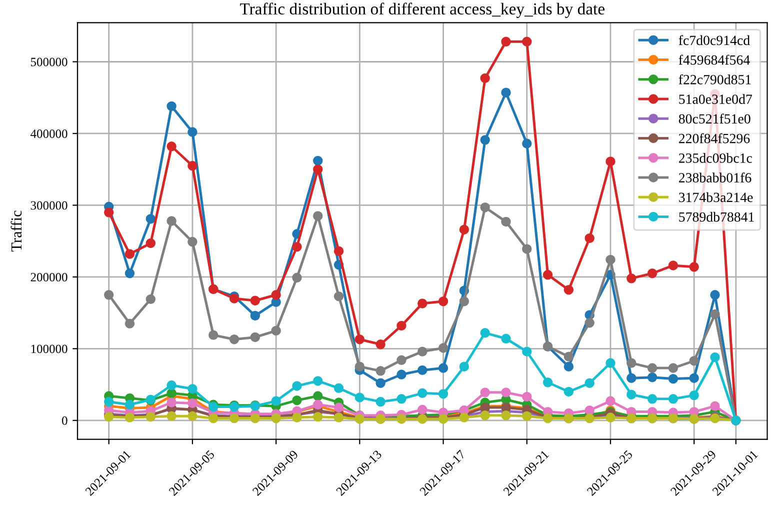  I want to click on legend-label: 3174b3a214e, so click(716, 197).